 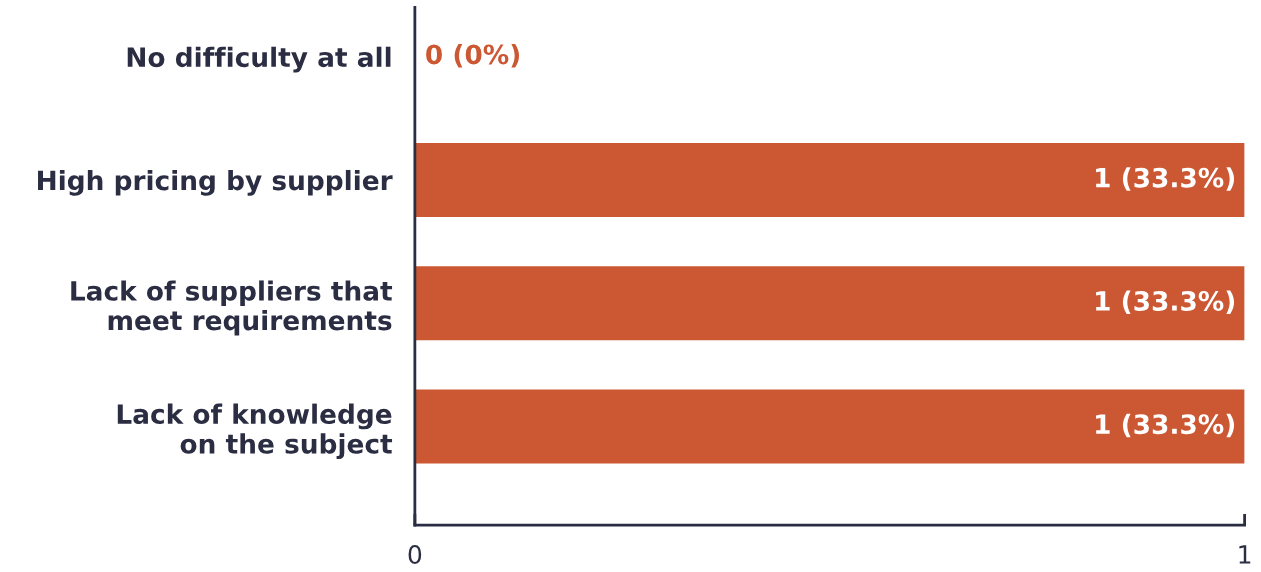 I want to click on y-tick-label: Lack of knowledge on the subject, so click(x=255, y=431).